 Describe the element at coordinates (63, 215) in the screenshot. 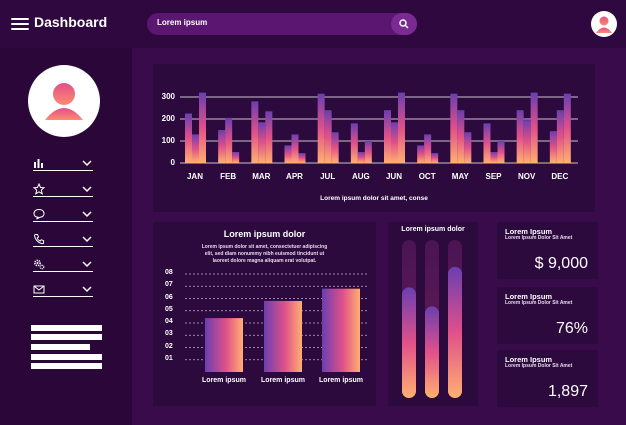

I see `nav-item-messages` at that location.